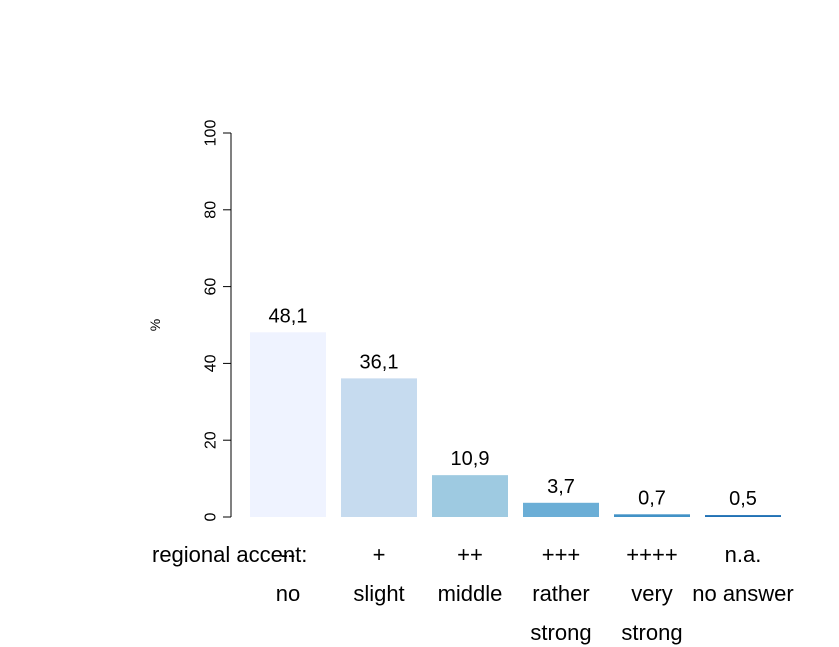 Image resolution: width=839 pixels, height=647 pixels. Describe the element at coordinates (288, 593) in the screenshot. I see `category-description: no` at that location.